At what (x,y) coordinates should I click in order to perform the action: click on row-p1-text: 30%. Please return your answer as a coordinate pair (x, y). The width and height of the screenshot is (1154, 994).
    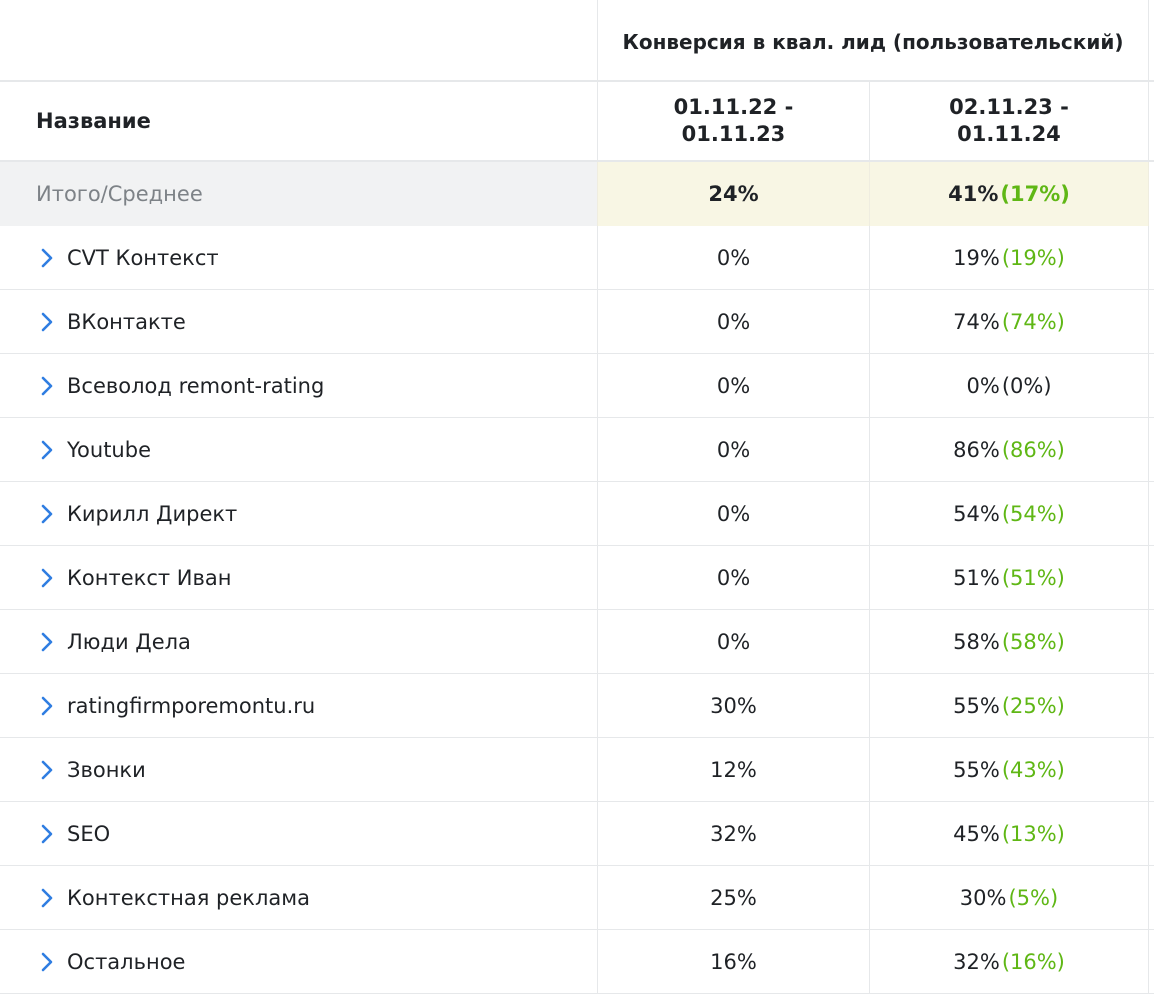
    Looking at the image, I should click on (733, 705).